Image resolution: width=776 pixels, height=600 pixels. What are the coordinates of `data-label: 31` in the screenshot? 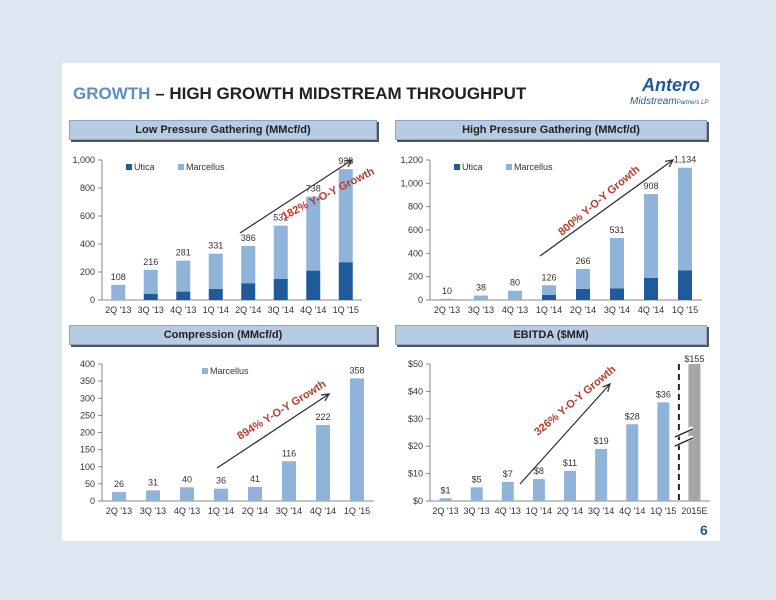 It's located at (153, 482).